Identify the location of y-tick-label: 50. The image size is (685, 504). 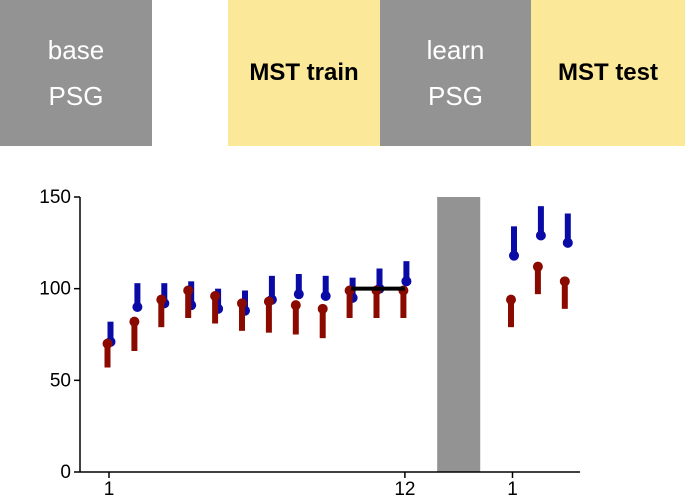
(60, 380).